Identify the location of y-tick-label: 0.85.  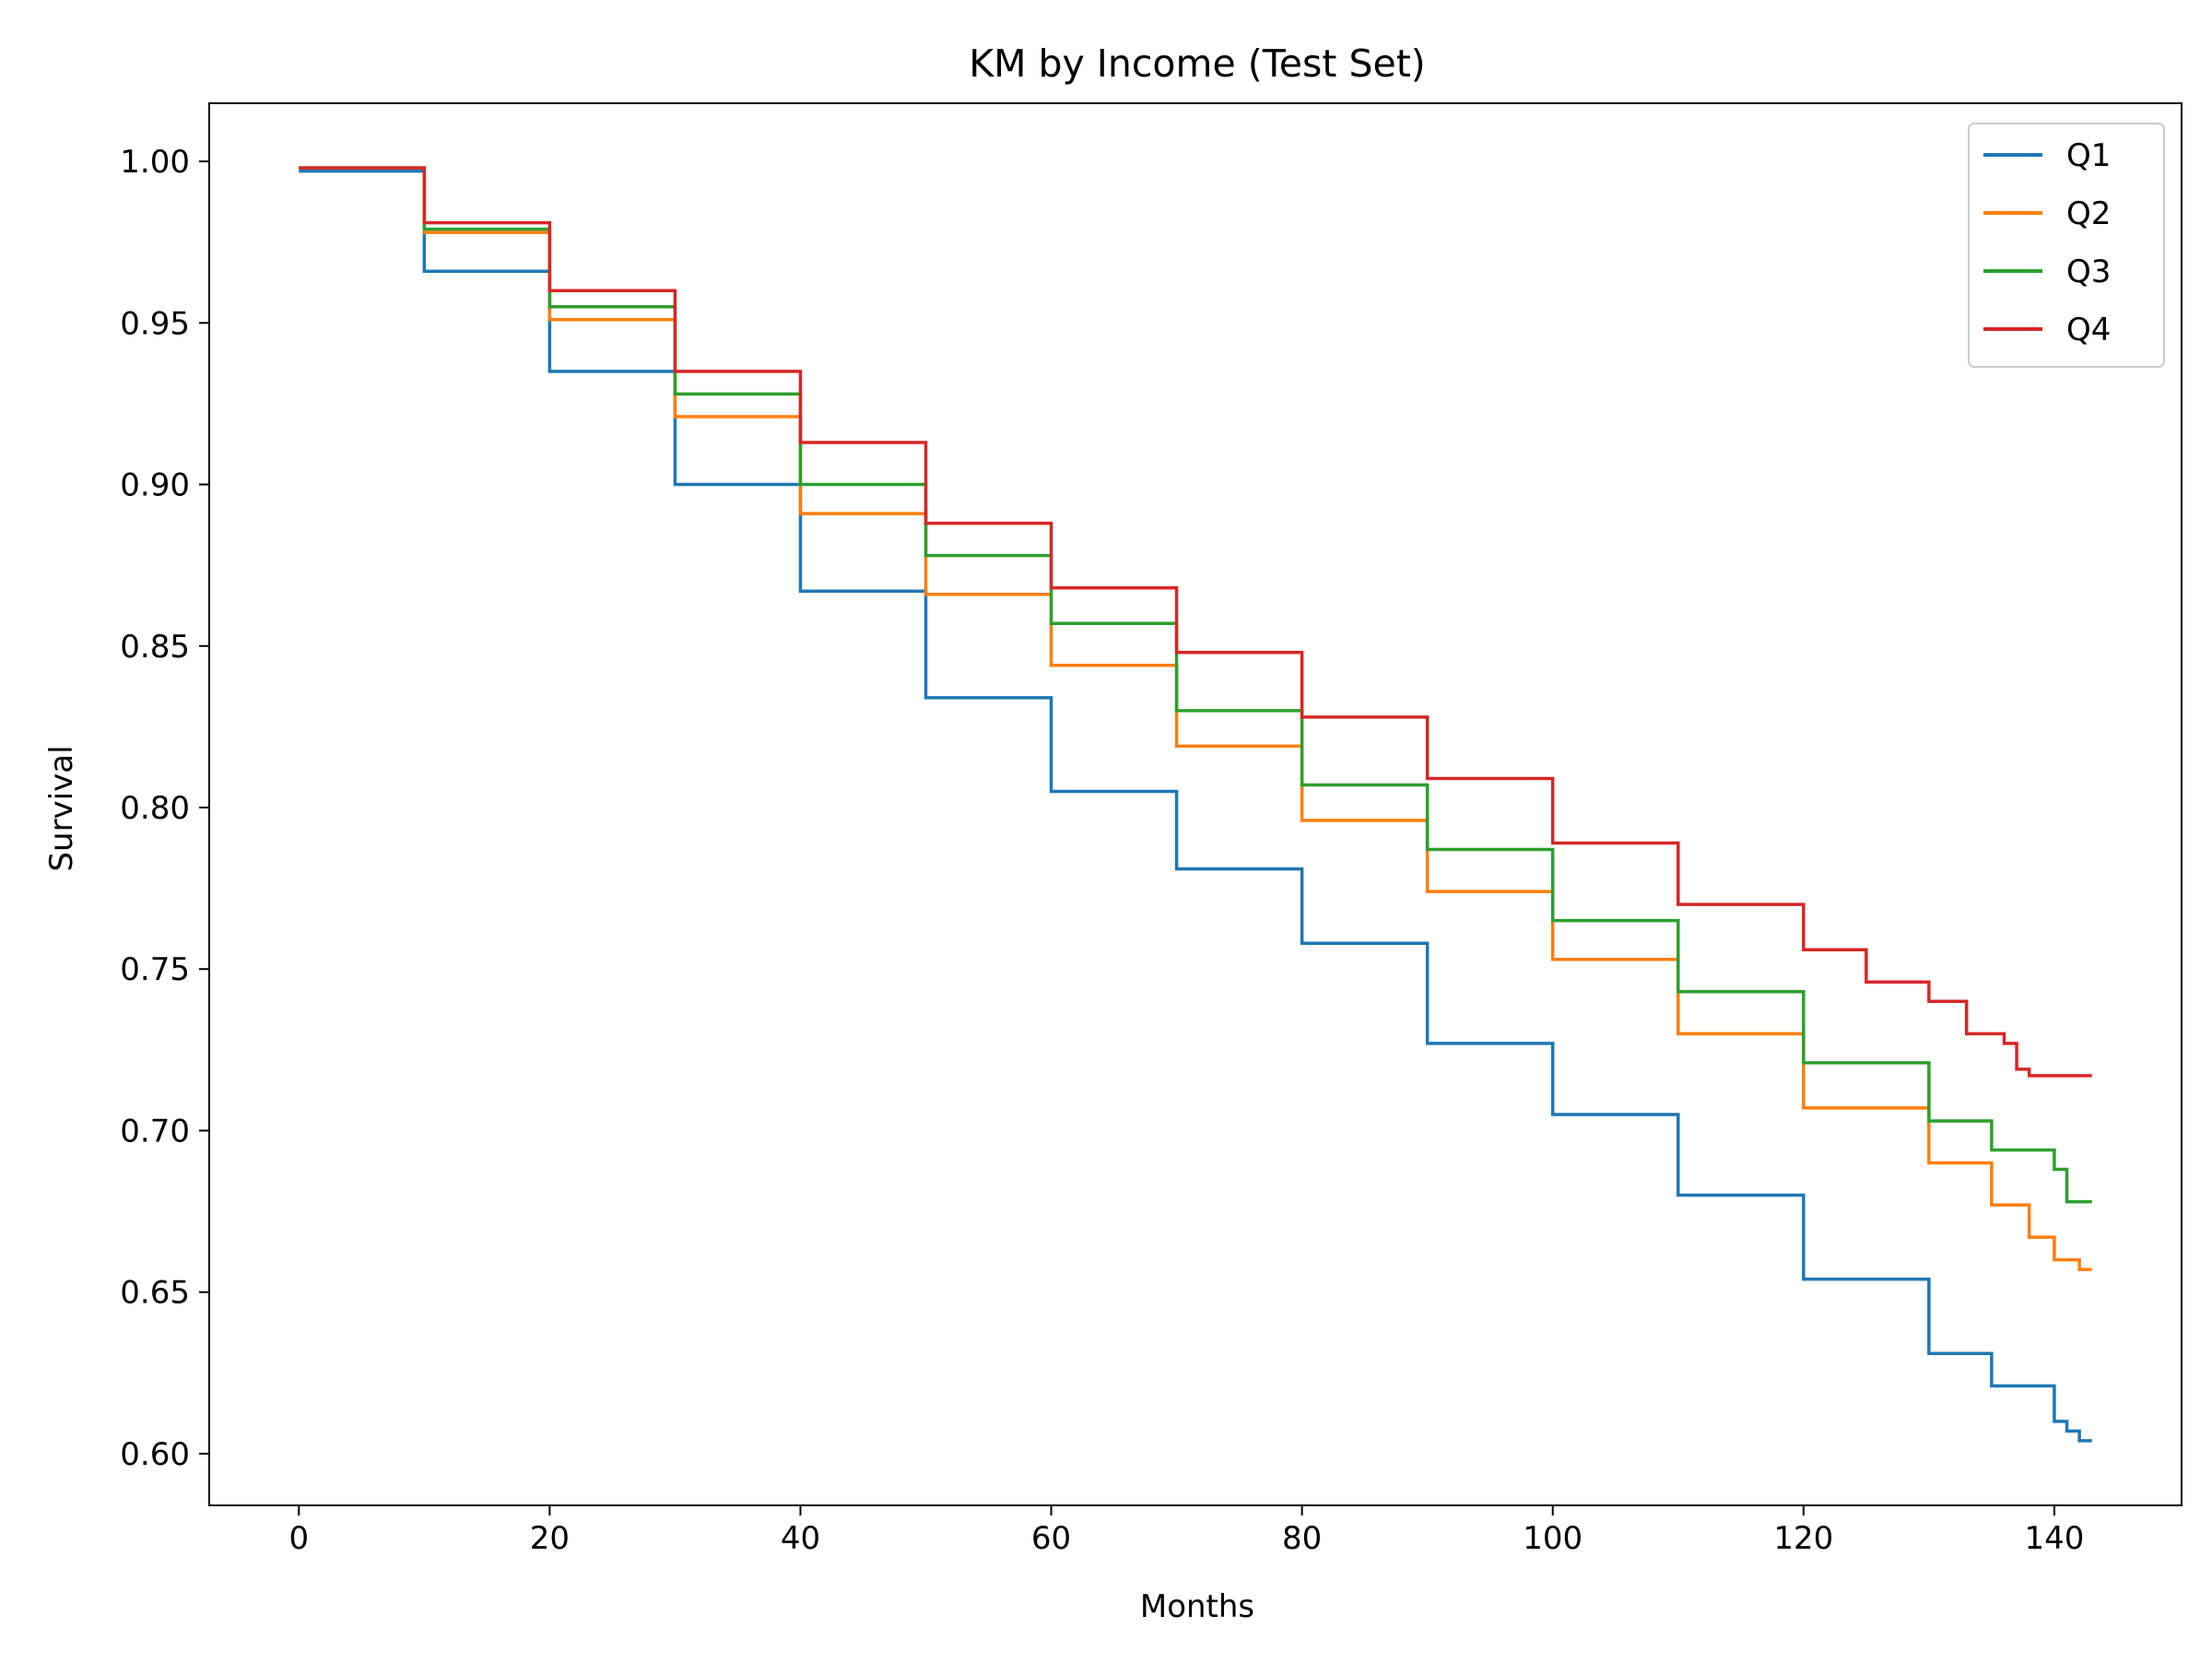
(155, 647).